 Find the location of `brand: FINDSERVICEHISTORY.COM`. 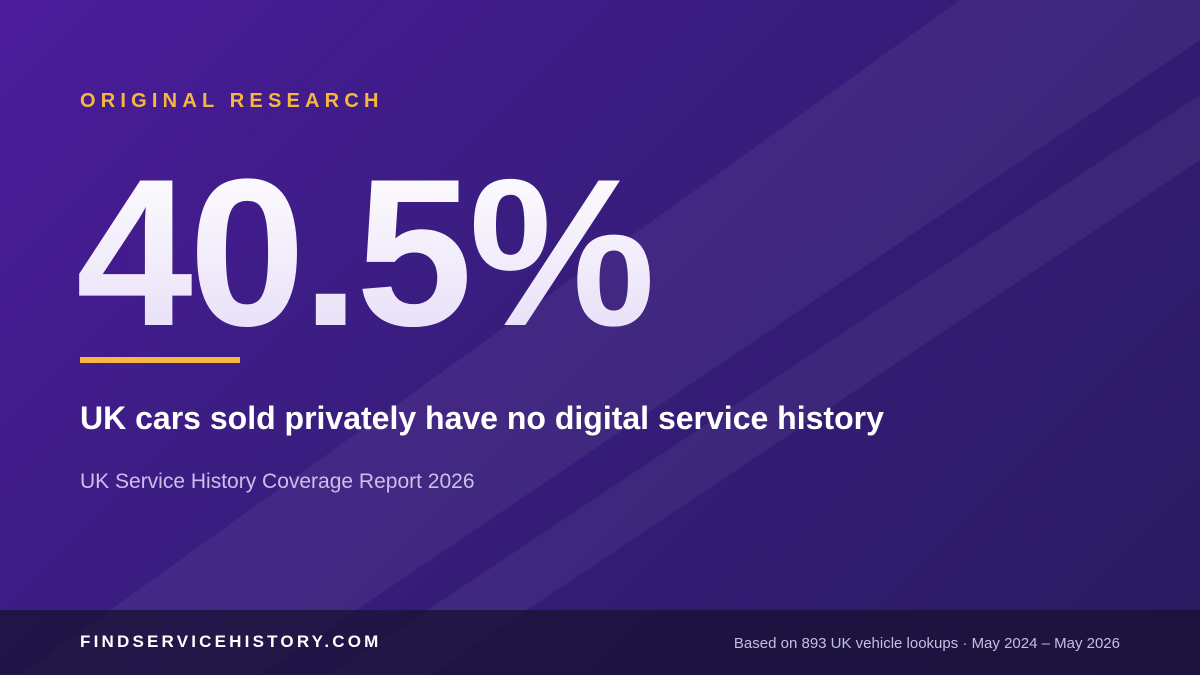

brand: FINDSERVICEHISTORY.COM is located at coordinates (231, 641).